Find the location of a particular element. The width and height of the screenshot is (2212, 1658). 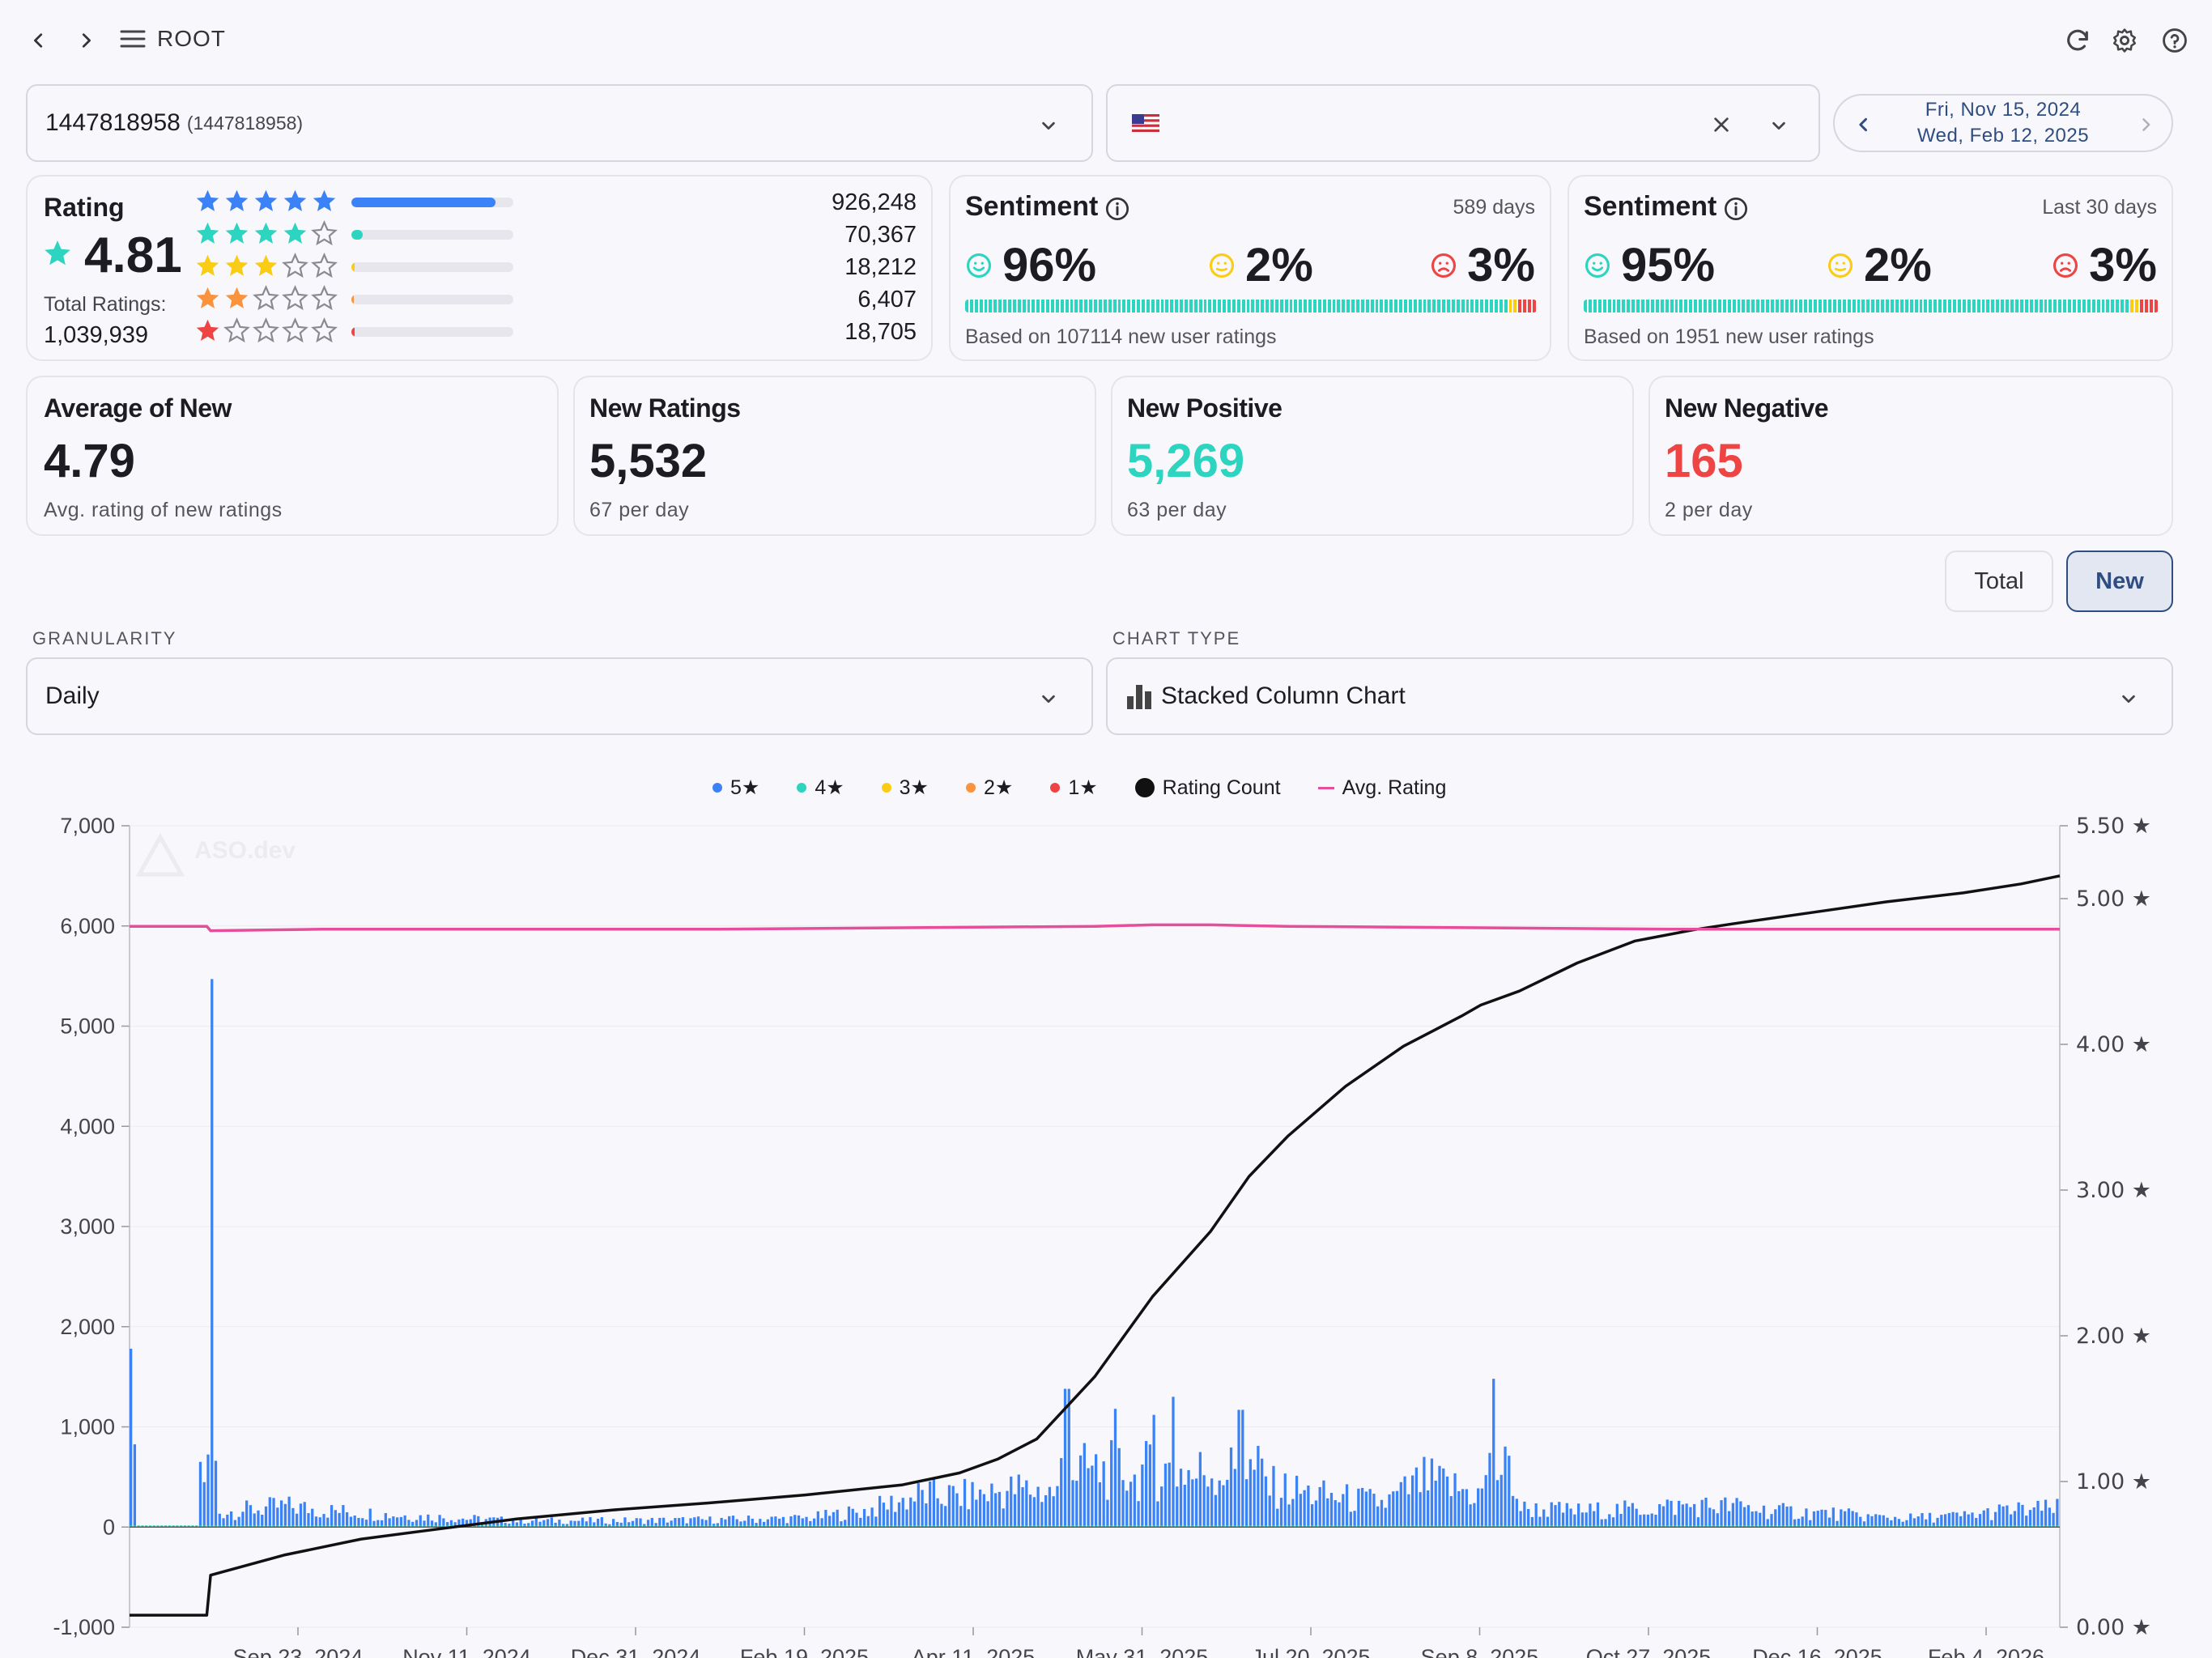

settings-button is located at coordinates (2125, 40).